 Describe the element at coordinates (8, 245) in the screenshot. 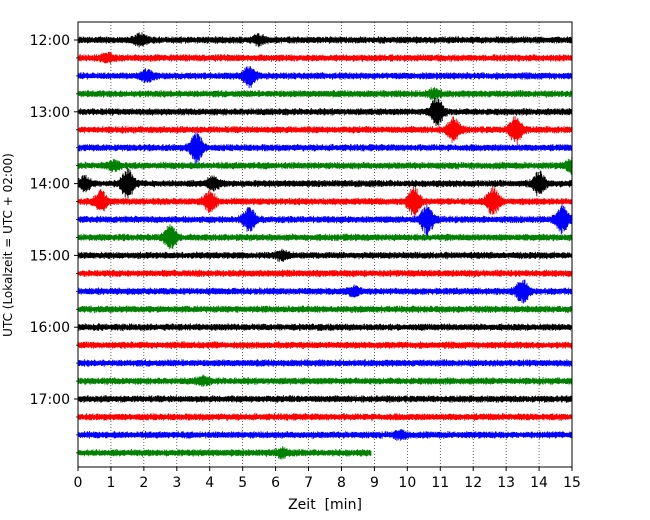

I see `y-axis-label: UTC (Lokalzeit = UTC + 02:00)` at that location.